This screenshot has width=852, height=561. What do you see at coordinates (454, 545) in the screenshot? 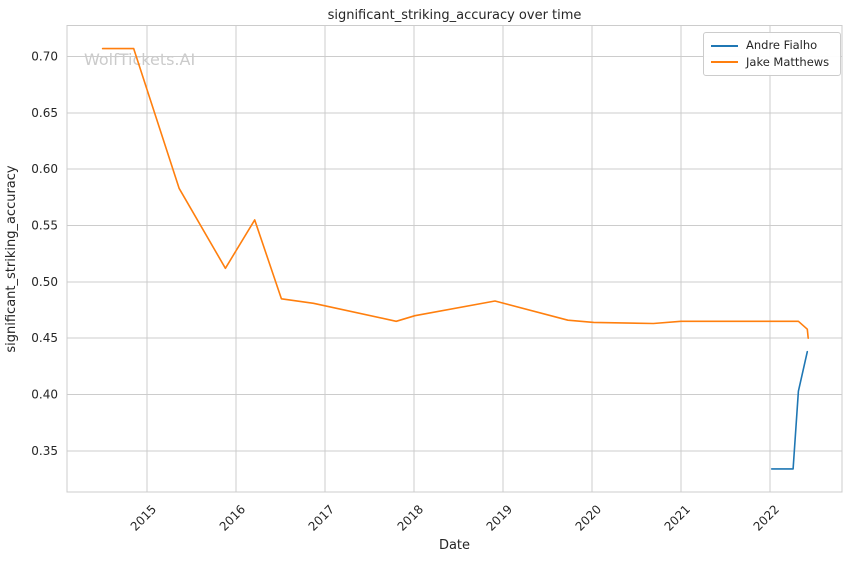
I see `x-axis-label: Date` at bounding box center [454, 545].